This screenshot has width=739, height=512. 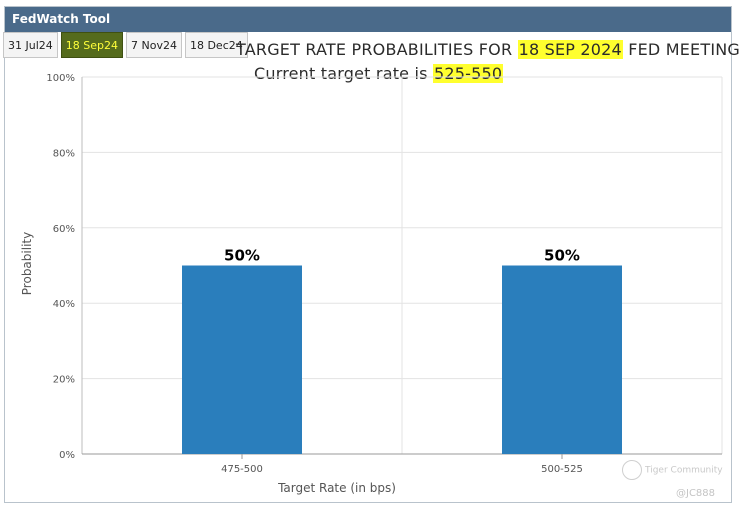 What do you see at coordinates (30, 45) in the screenshot?
I see `tab-31-jul24: 31 Jul24` at bounding box center [30, 45].